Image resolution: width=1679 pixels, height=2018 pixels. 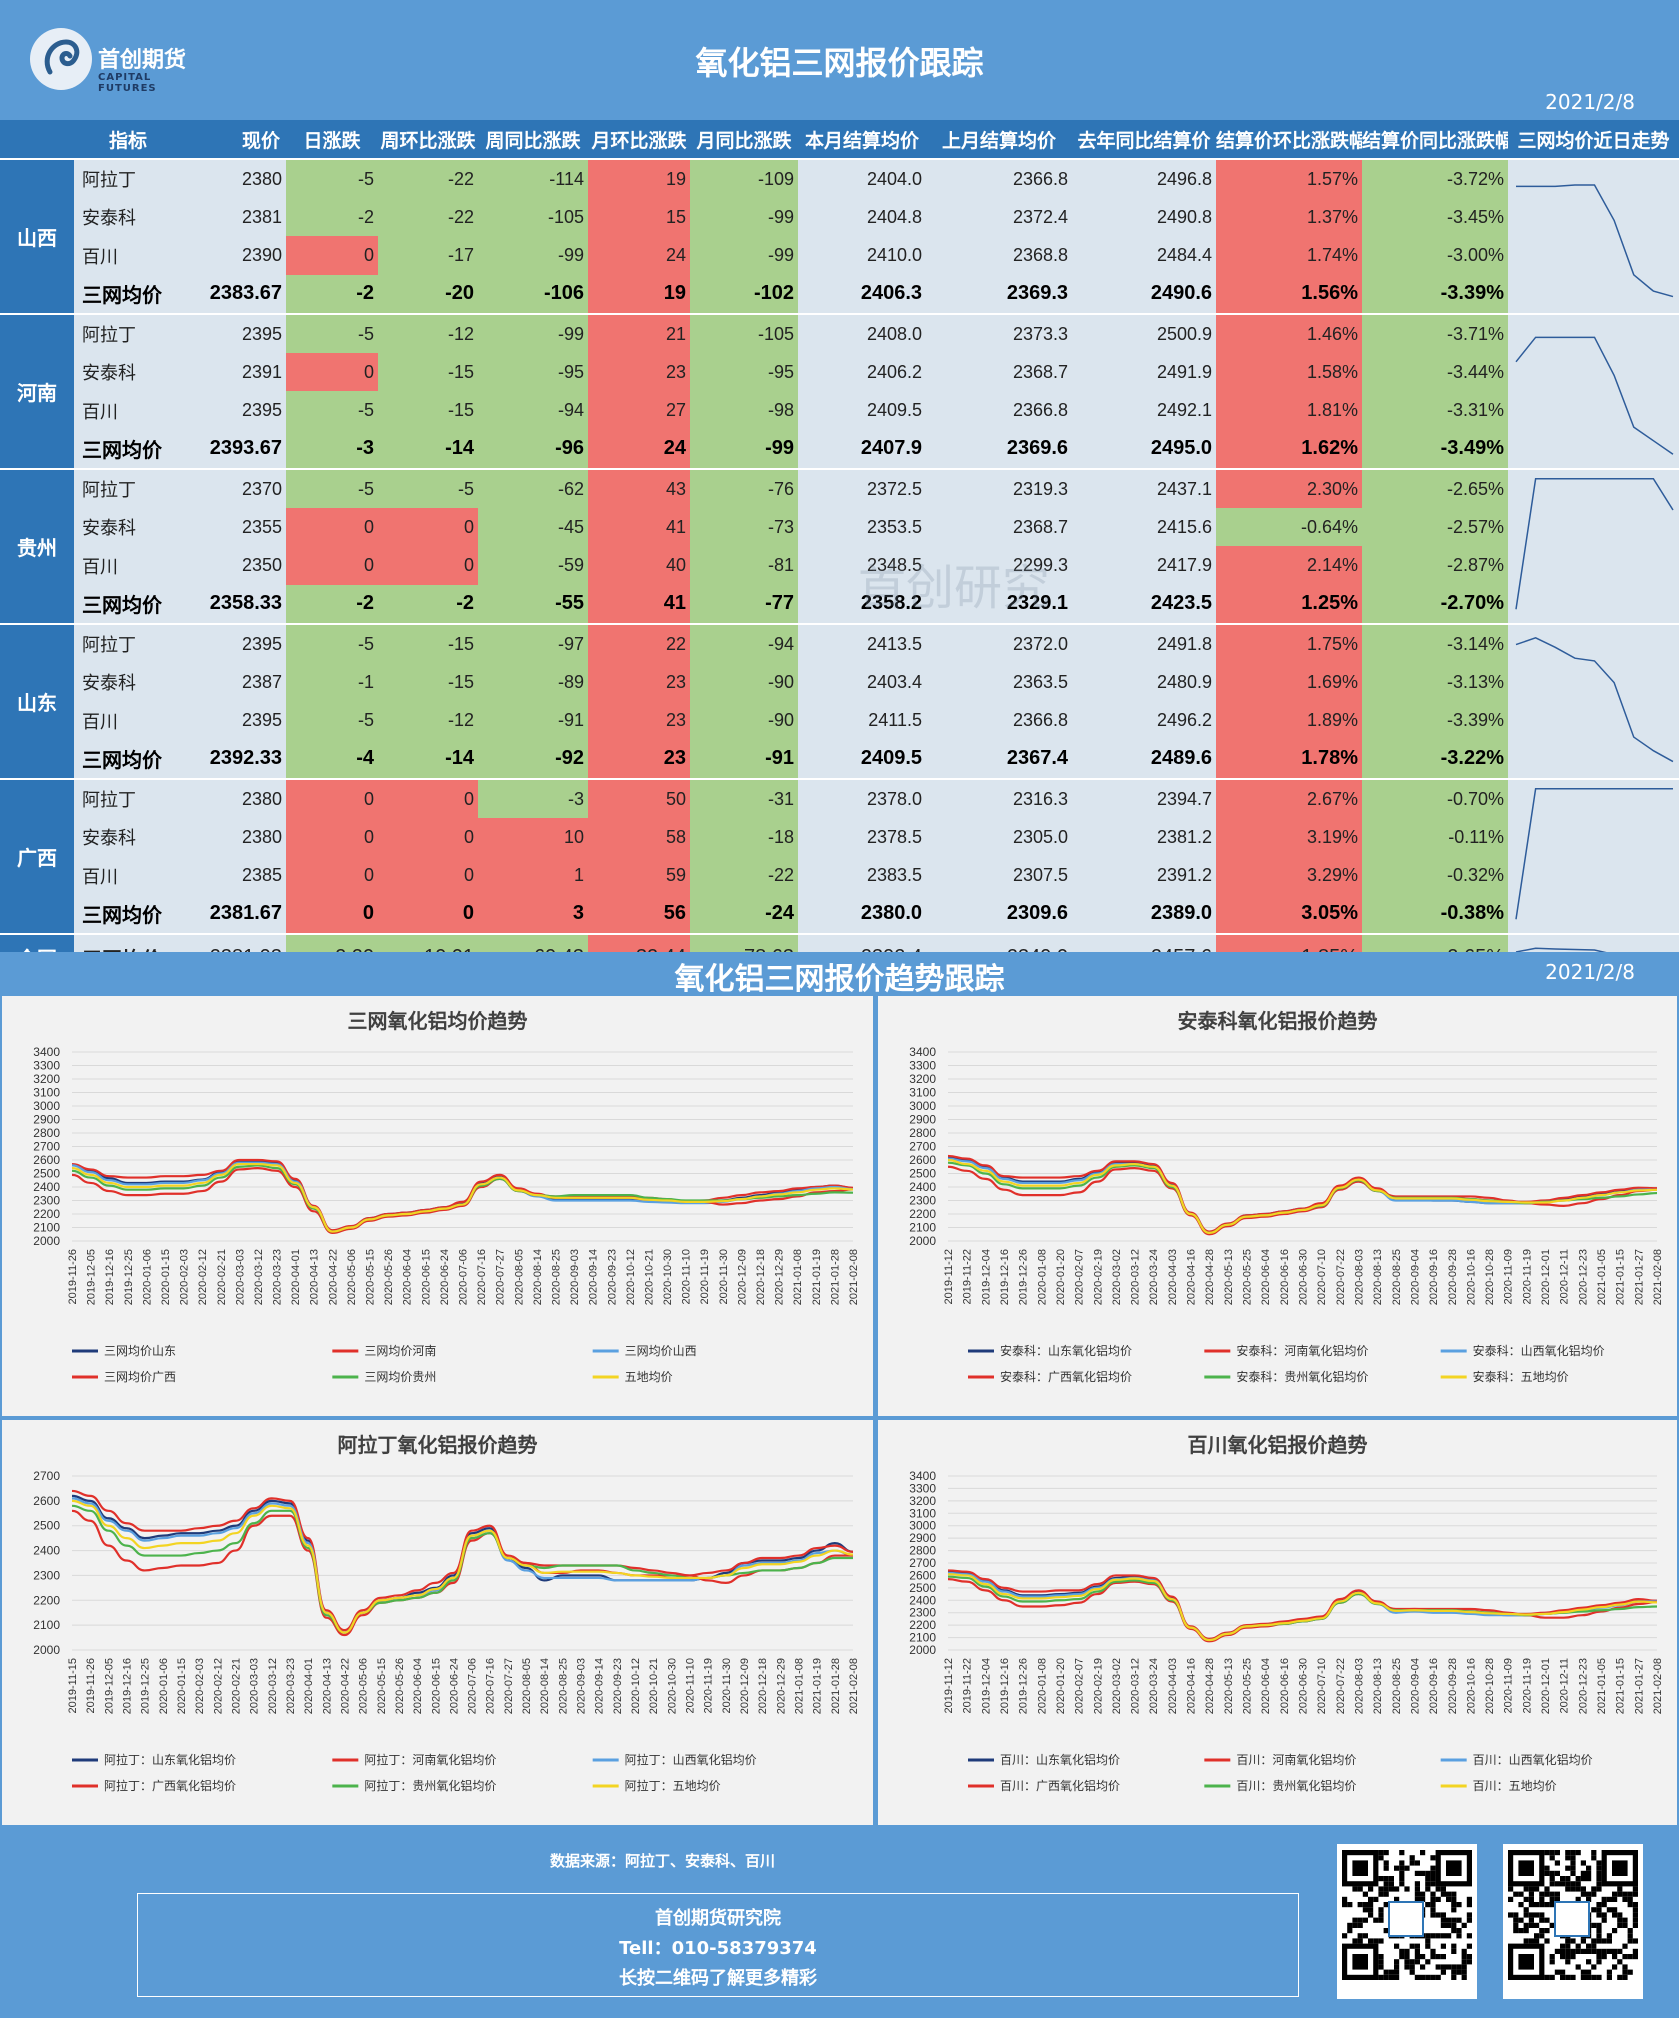 I want to click on table-cell: -2.65%, so click(x=1435, y=488).